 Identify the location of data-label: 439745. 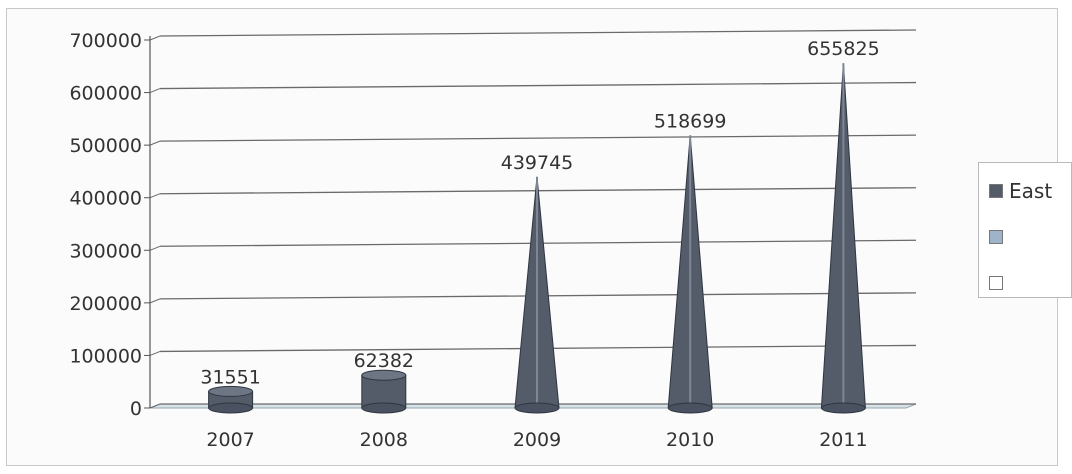
(537, 163).